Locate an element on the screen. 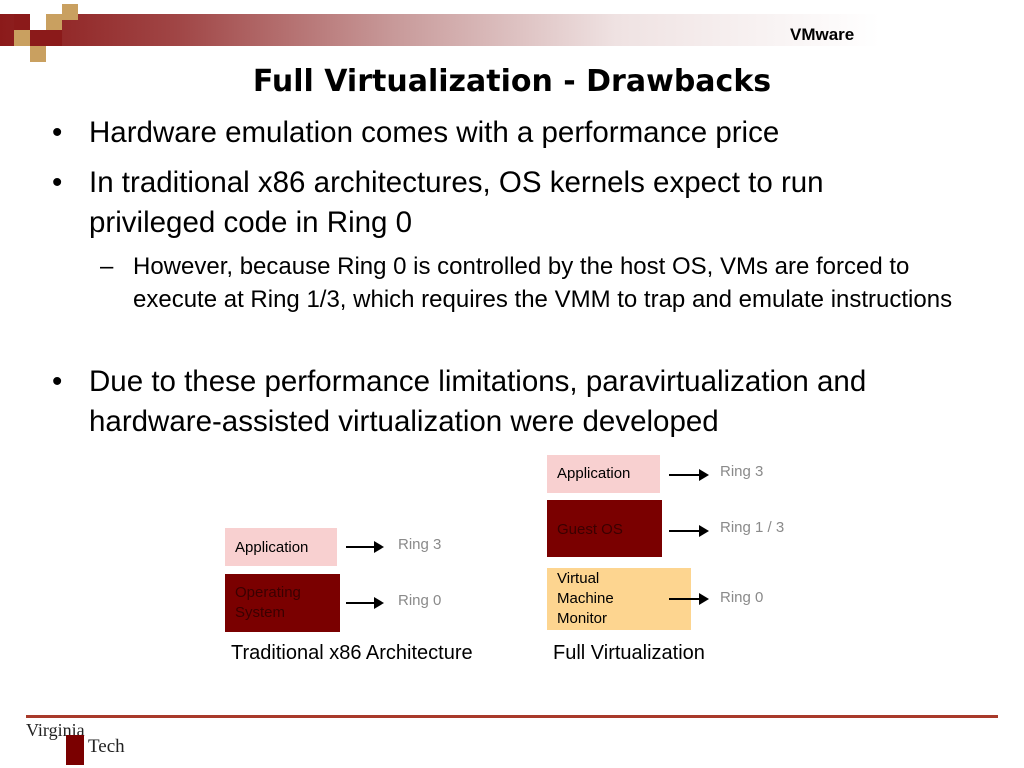  logo-word-2: Tech is located at coordinates (106, 746).